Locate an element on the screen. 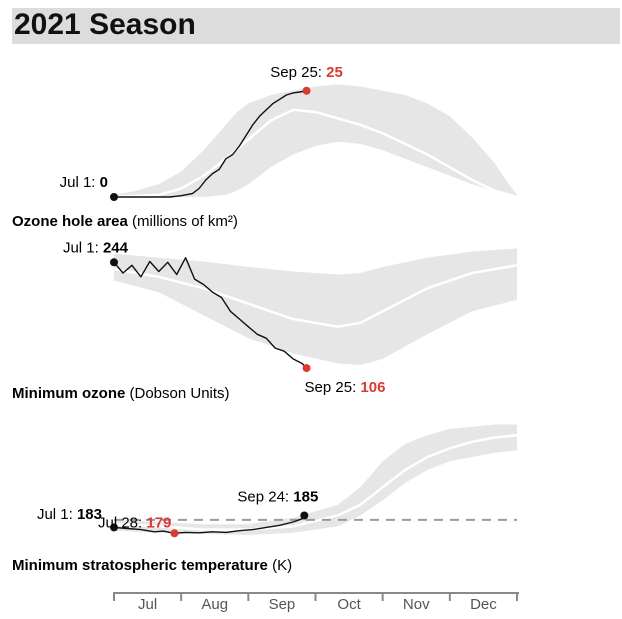 Image resolution: width=622 pixels, height=619 pixels. stratospheric-temperature-low-marker is located at coordinates (174, 533).